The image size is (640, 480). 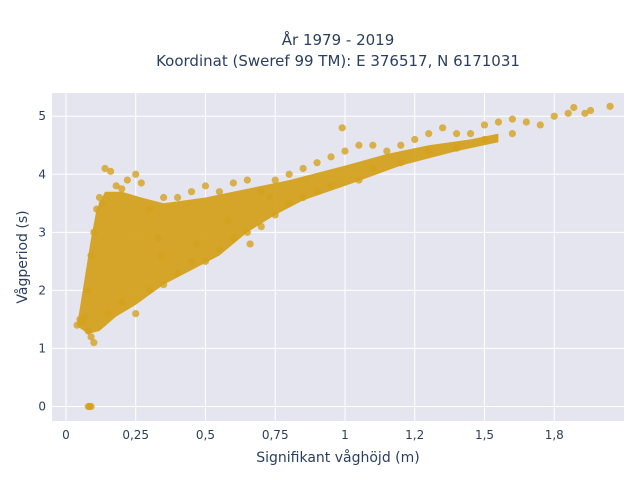 I want to click on y-tick-label: 4, so click(x=42, y=174).